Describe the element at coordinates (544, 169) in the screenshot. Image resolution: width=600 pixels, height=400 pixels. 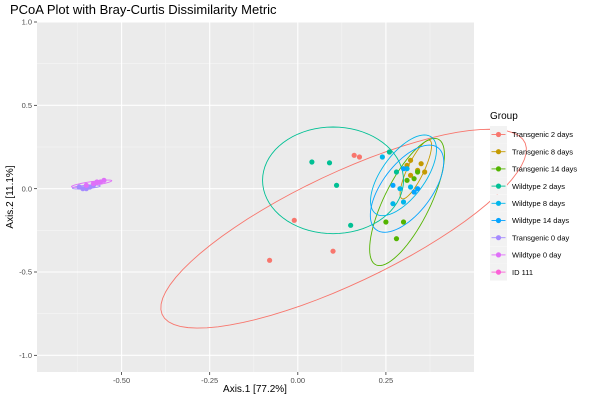
I see `legend-label: Transgenic 14 days` at that location.